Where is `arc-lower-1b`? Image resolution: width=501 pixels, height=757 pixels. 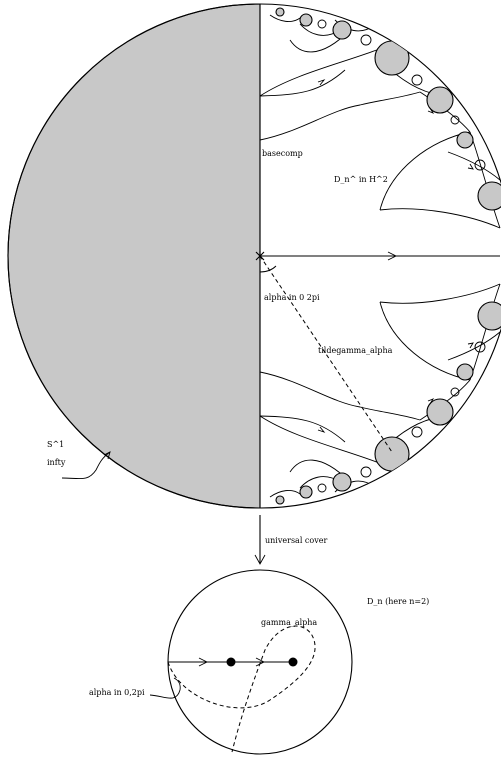 arc-lower-1b is located at coordinates (302, 429).